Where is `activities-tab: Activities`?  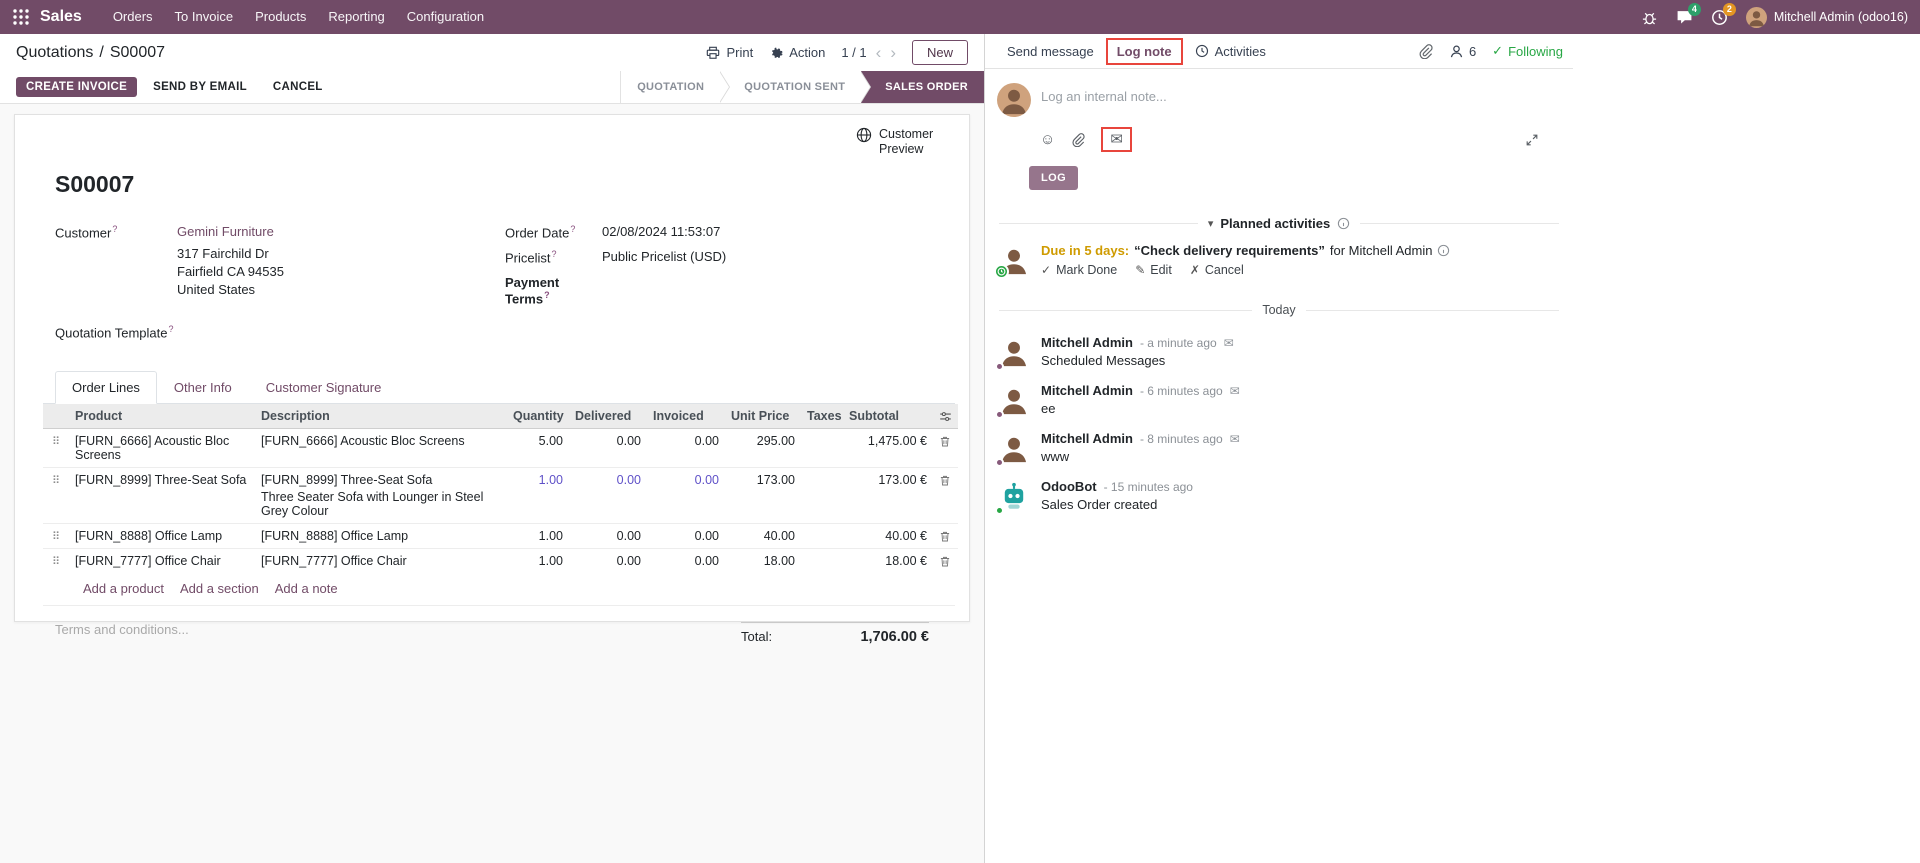
activities-tab: Activities is located at coordinates (1230, 51).